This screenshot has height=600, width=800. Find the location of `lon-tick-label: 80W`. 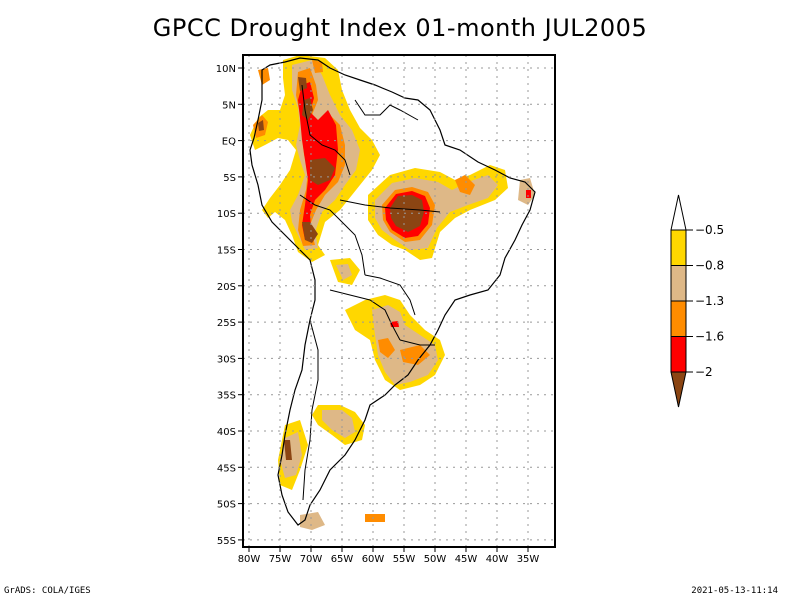

lon-tick-label: 80W is located at coordinates (249, 559).